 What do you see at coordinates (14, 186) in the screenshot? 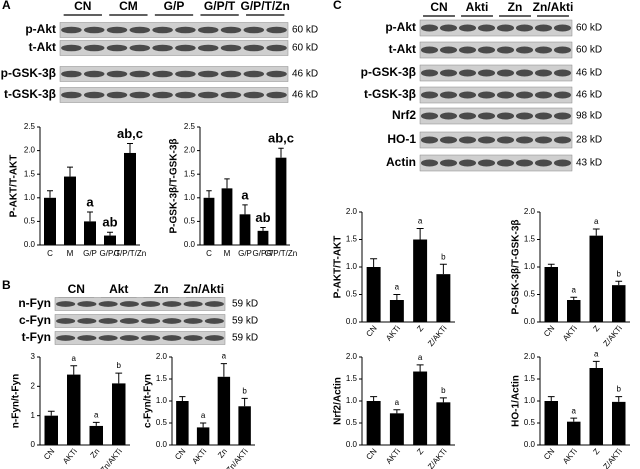
I see `y-axis-label: P-AKT/T-AKT` at bounding box center [14, 186].